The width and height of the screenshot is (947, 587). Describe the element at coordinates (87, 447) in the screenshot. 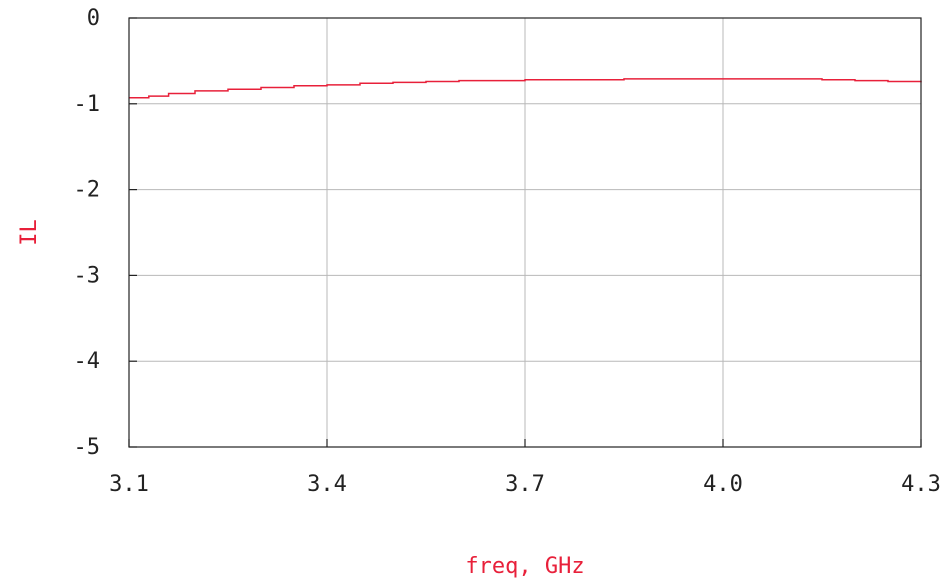

I see `y-tick-label: -5` at that location.